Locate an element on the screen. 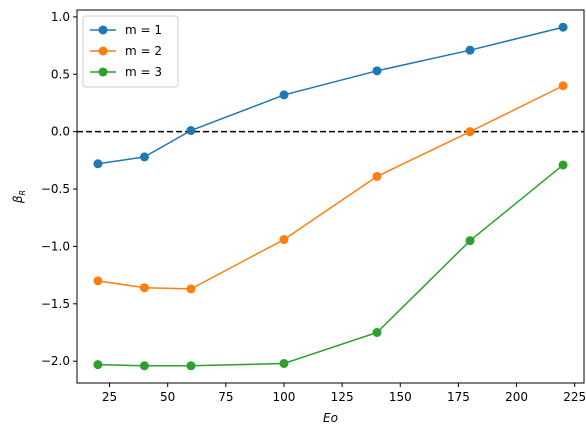 The image size is (586, 441). y-tick-label: 0.5 is located at coordinates (60, 74).